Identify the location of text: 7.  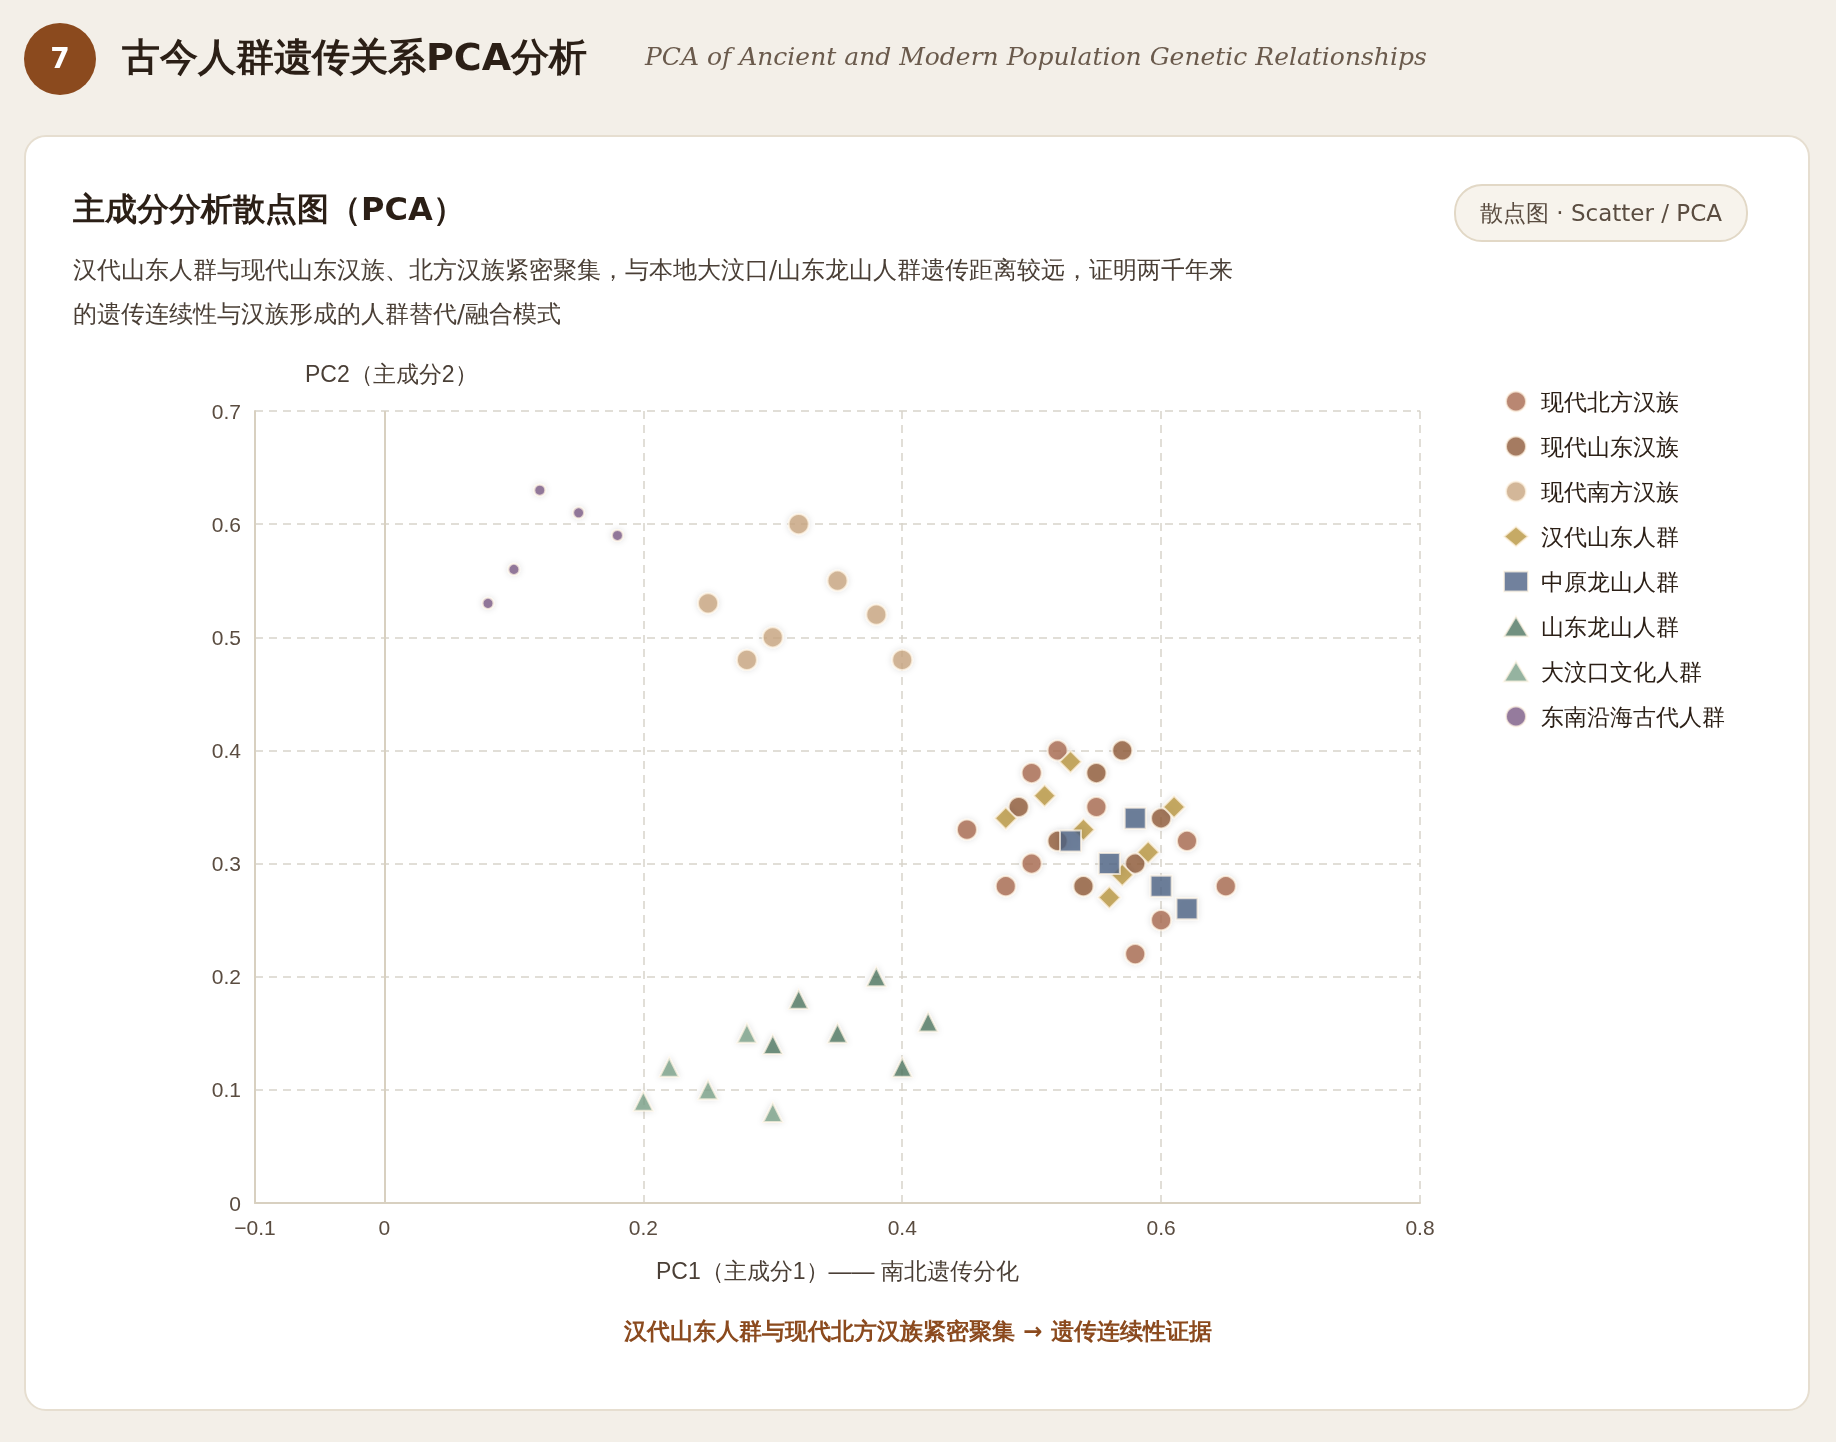
(60, 59).